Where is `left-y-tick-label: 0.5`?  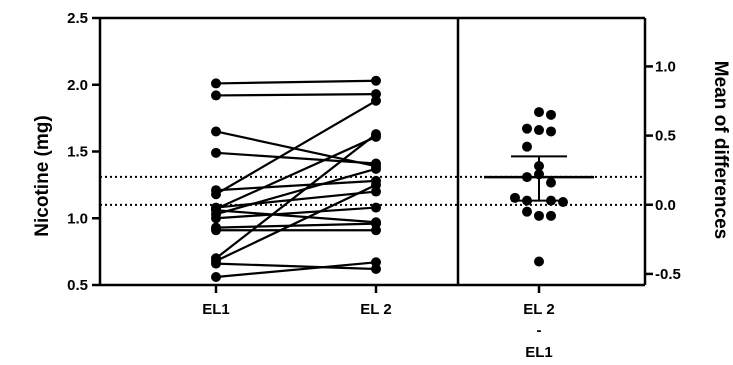
left-y-tick-label: 0.5 is located at coordinates (77, 285).